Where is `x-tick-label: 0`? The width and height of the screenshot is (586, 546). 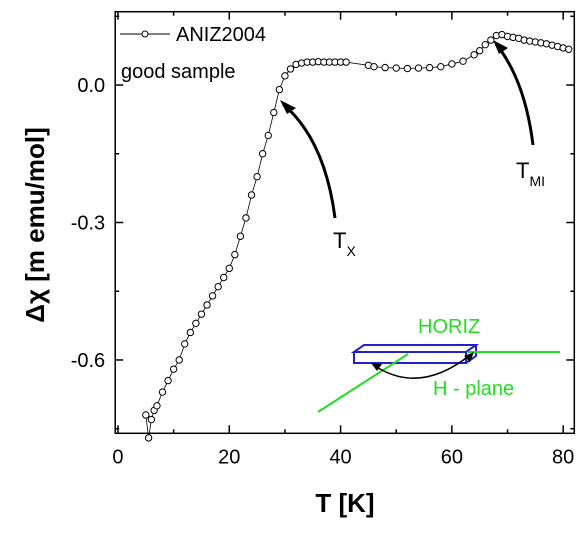 x-tick-label: 0 is located at coordinates (117, 457).